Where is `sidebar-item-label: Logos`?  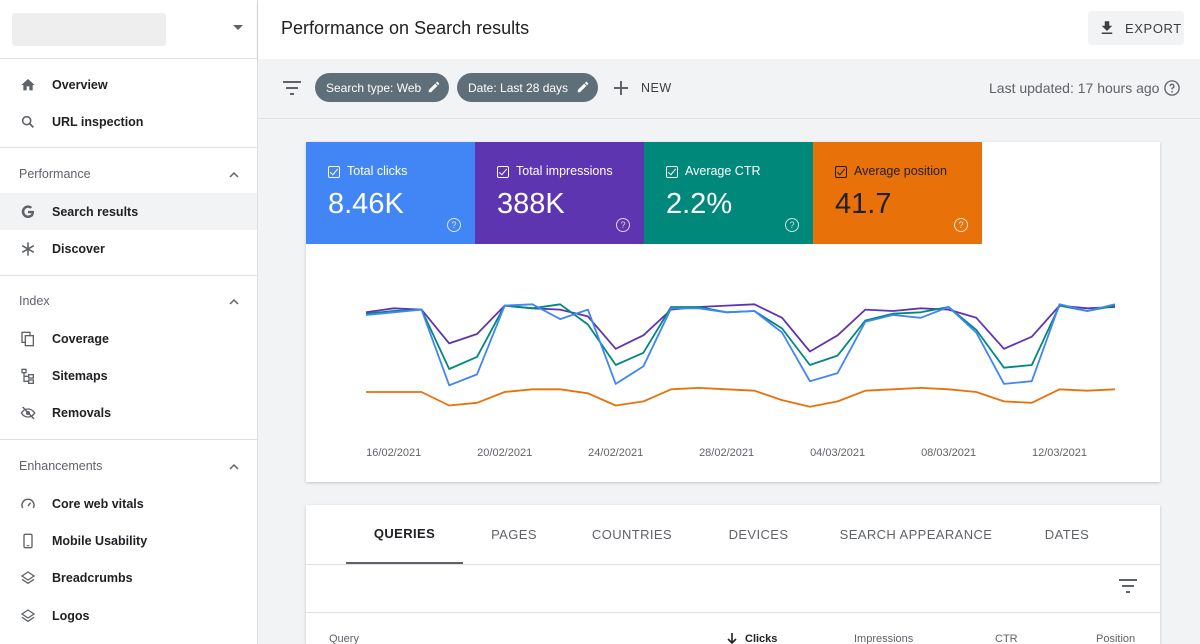
sidebar-item-label: Logos is located at coordinates (71, 615).